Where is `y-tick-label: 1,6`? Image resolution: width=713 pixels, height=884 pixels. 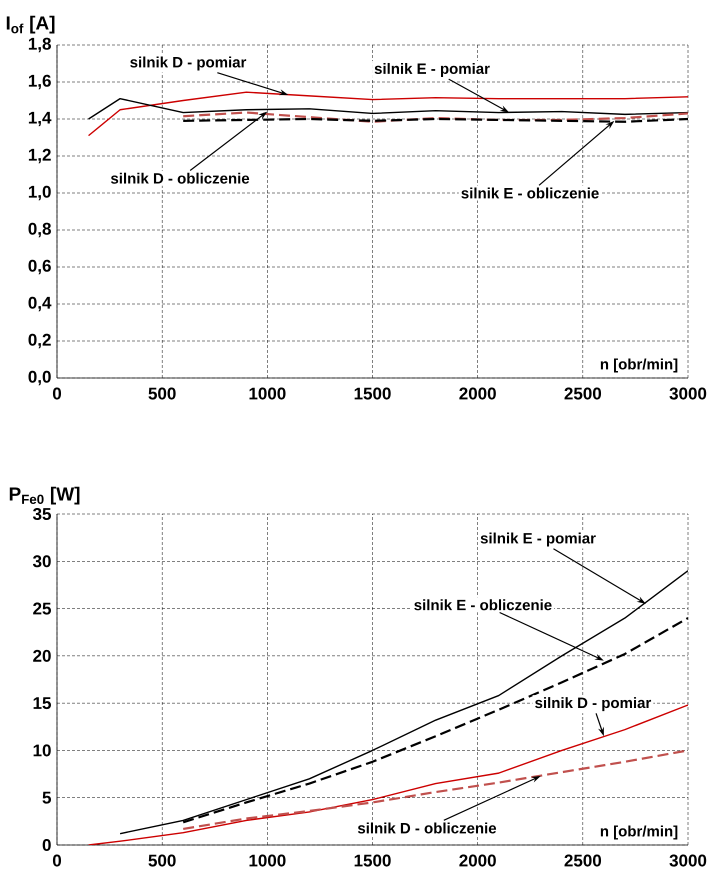 y-tick-label: 1,6 is located at coordinates (39, 82).